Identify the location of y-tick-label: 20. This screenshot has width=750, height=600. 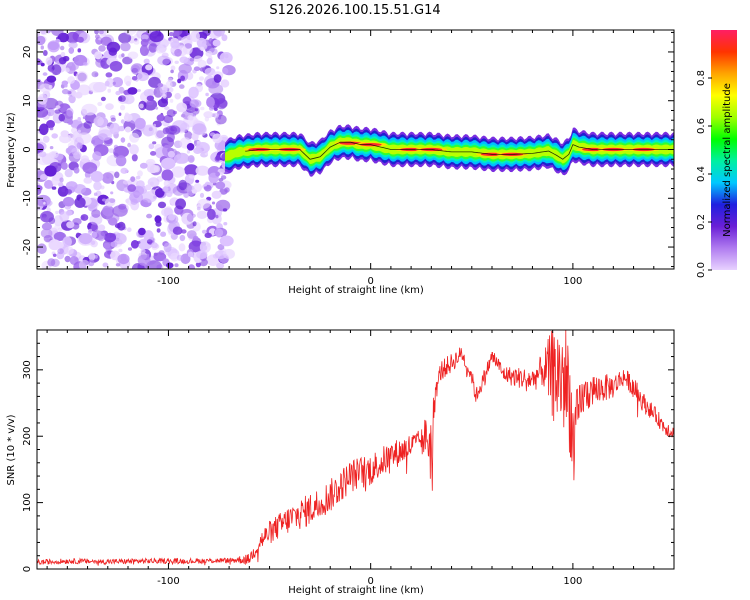
(27, 52).